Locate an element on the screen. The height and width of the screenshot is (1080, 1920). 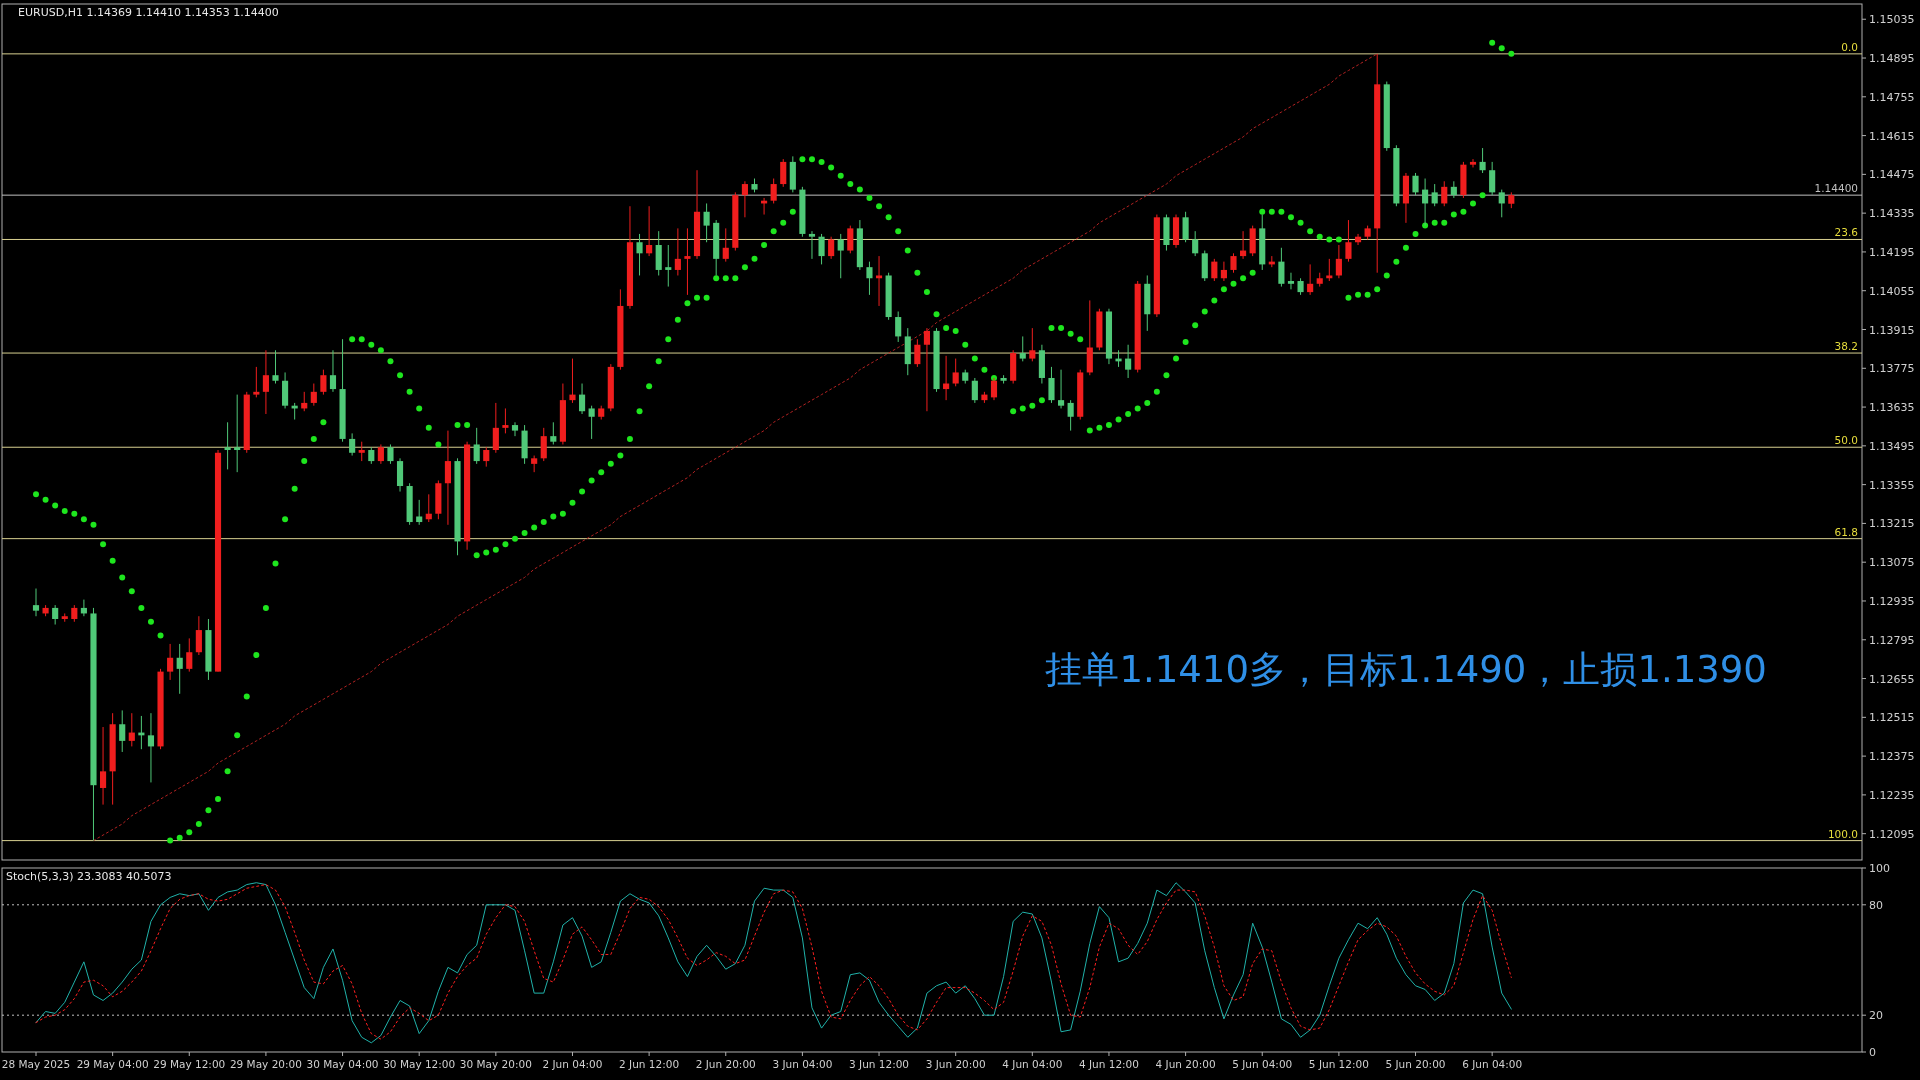
y-tick-label: 1.13075 is located at coordinates (1892, 563).